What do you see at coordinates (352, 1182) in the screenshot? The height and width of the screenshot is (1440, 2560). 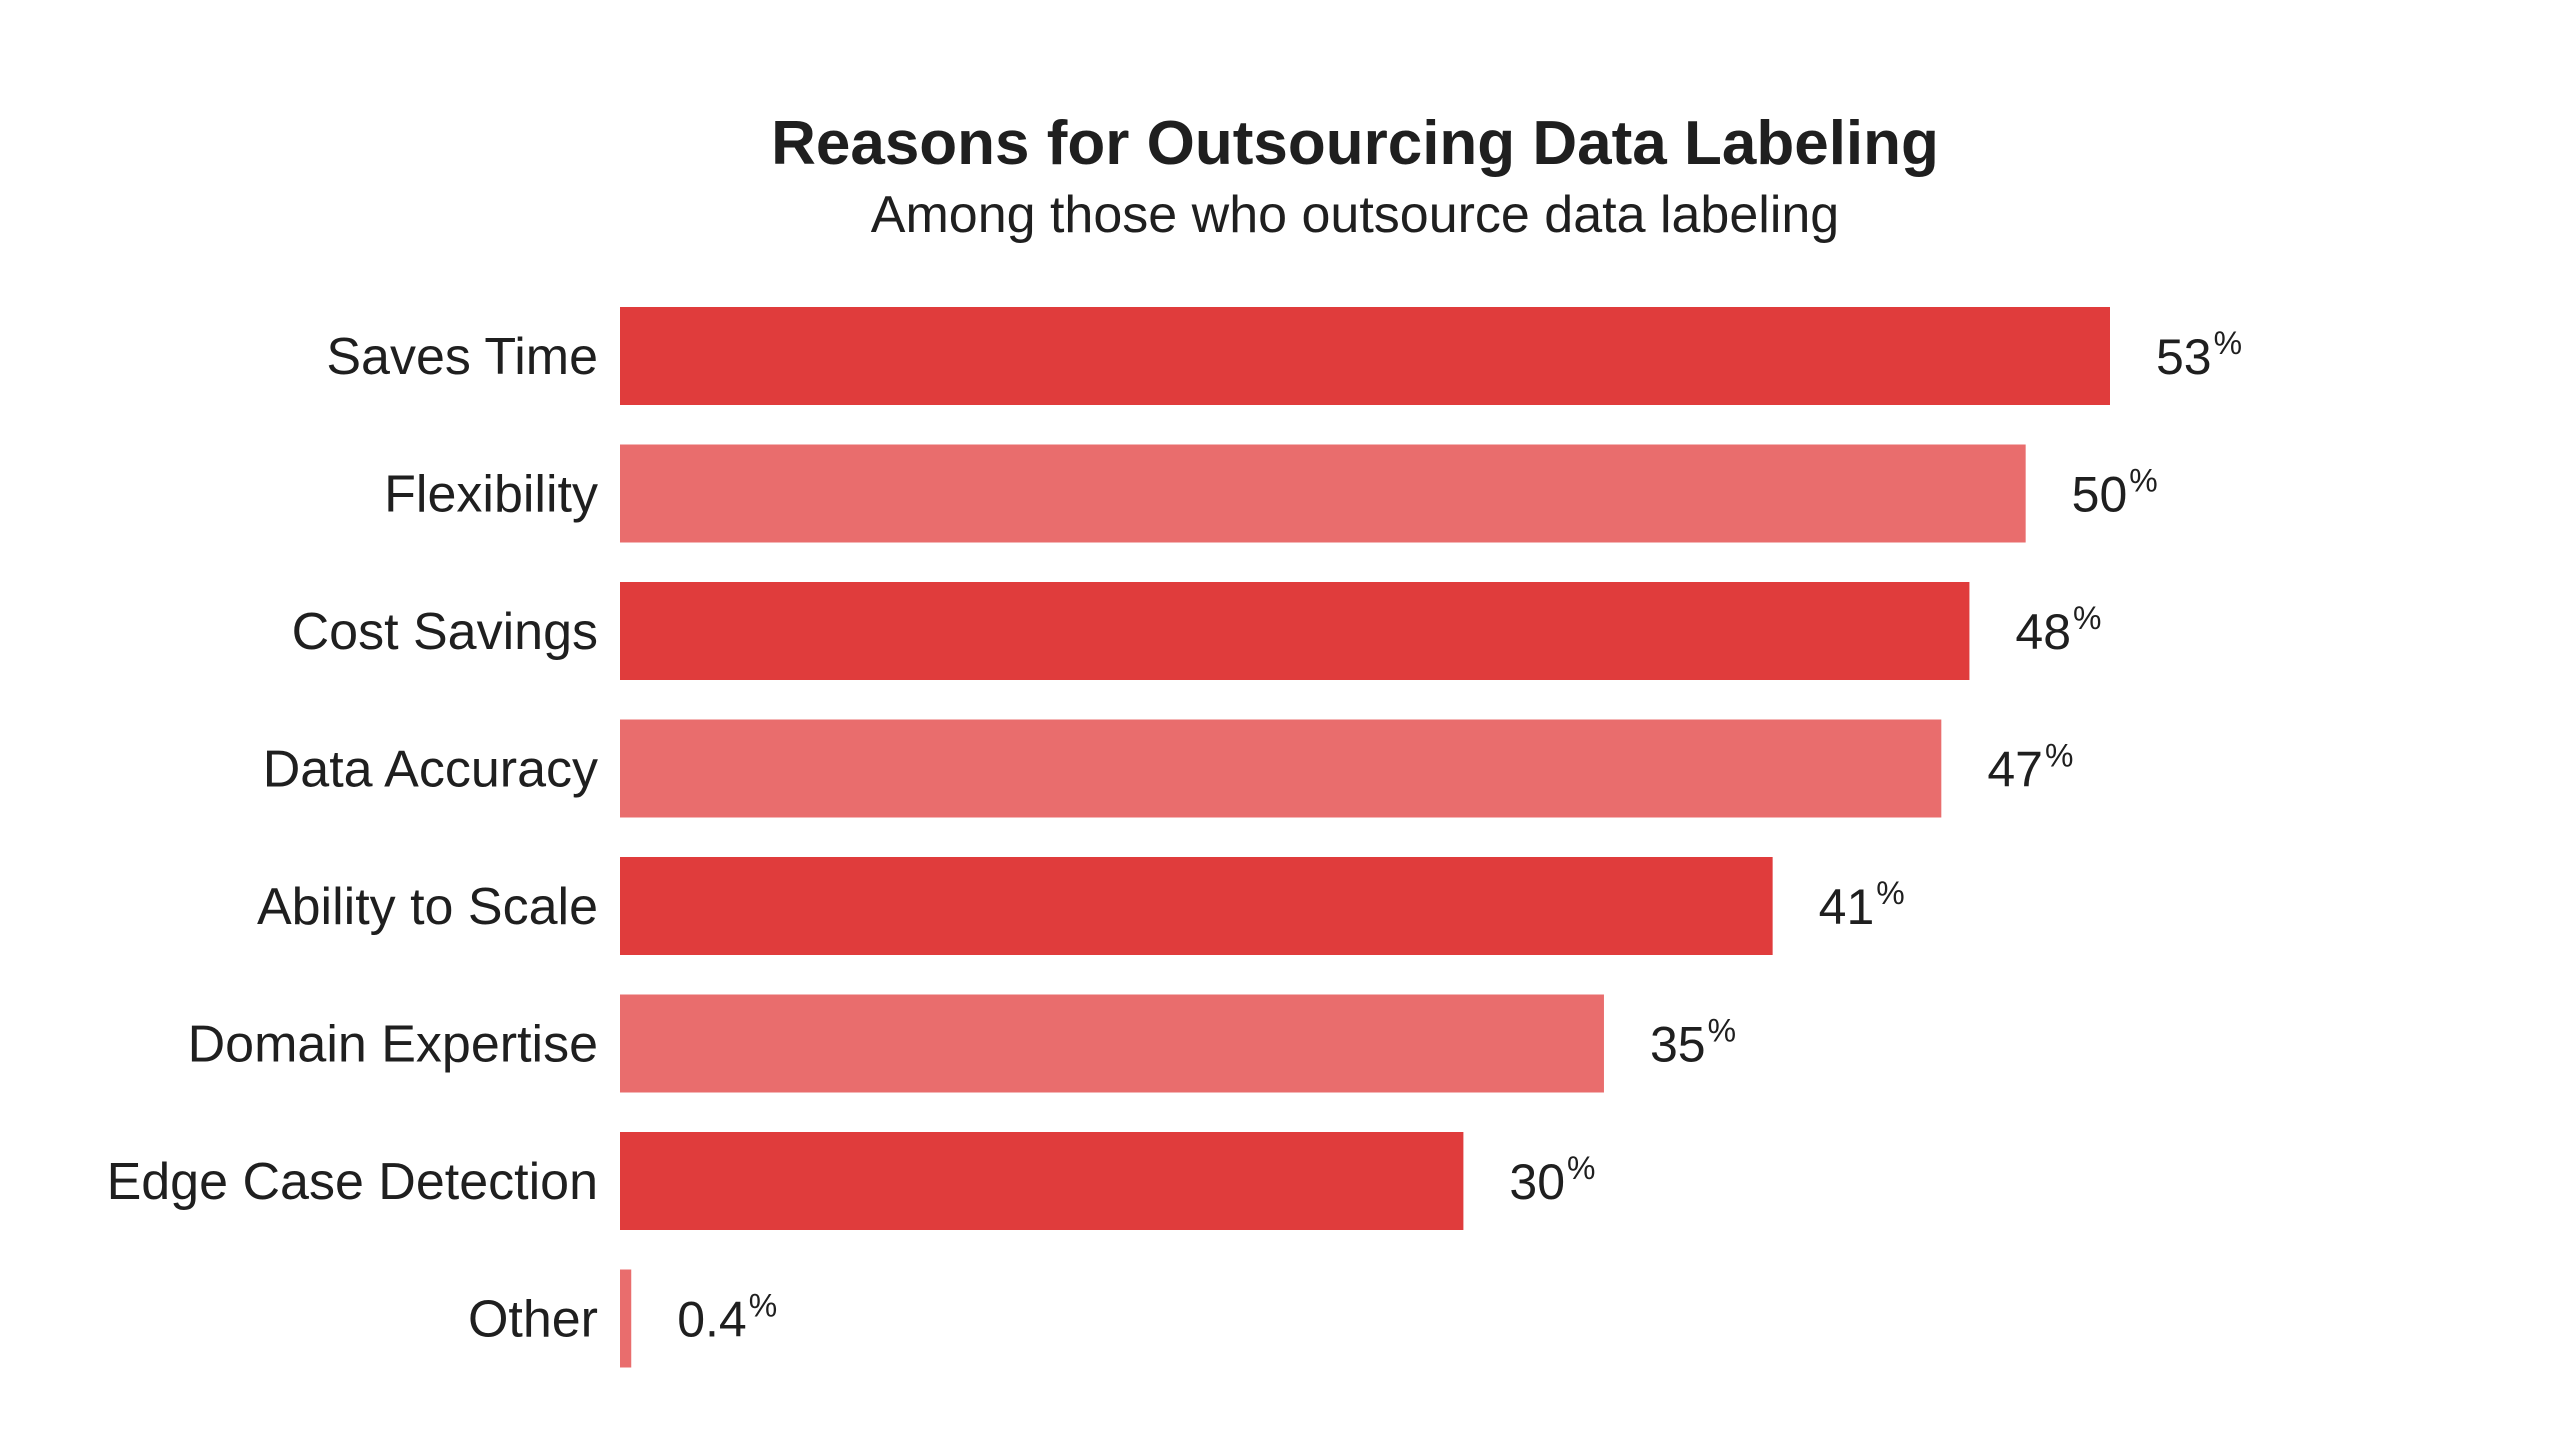 I see `category-label: Edge Case Detection` at bounding box center [352, 1182].